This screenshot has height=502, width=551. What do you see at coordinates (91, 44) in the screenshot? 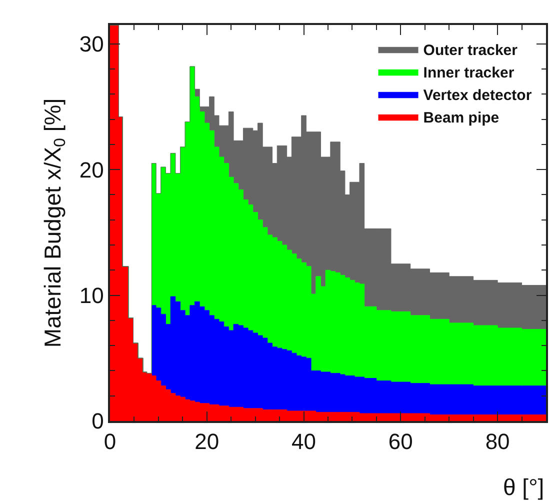
I see `y-tick-label: 30` at bounding box center [91, 44].